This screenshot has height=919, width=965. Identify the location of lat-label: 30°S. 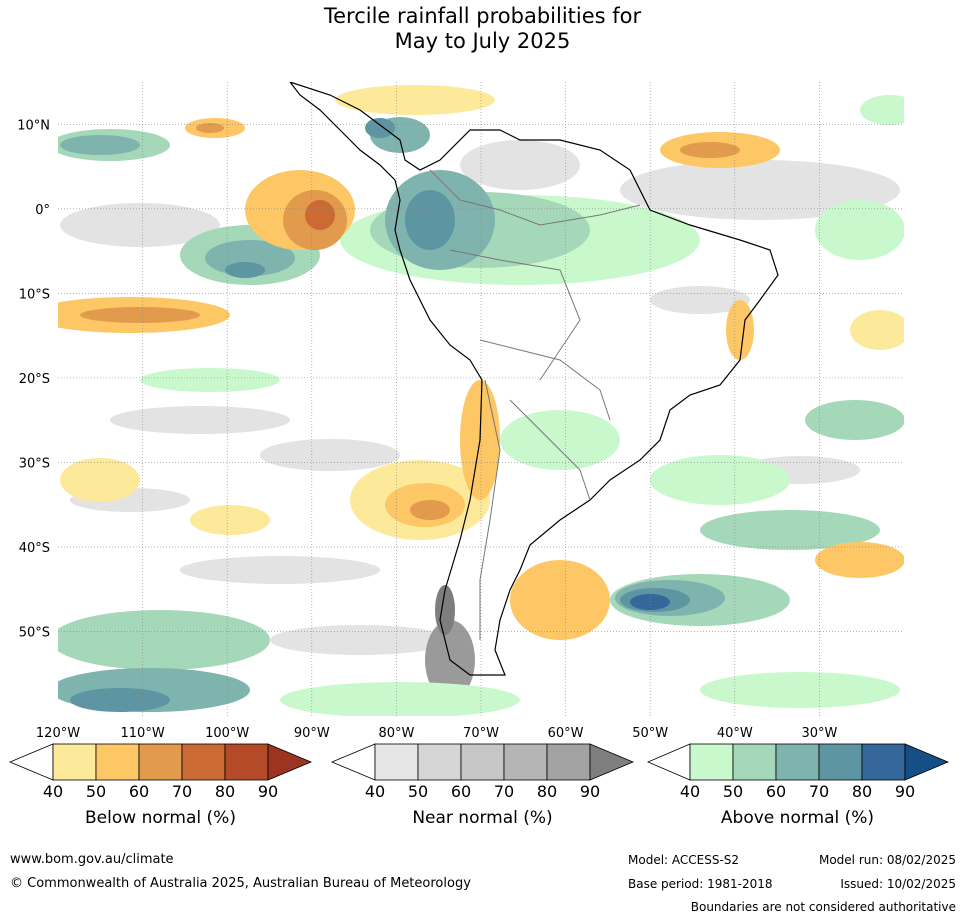
(34, 463).